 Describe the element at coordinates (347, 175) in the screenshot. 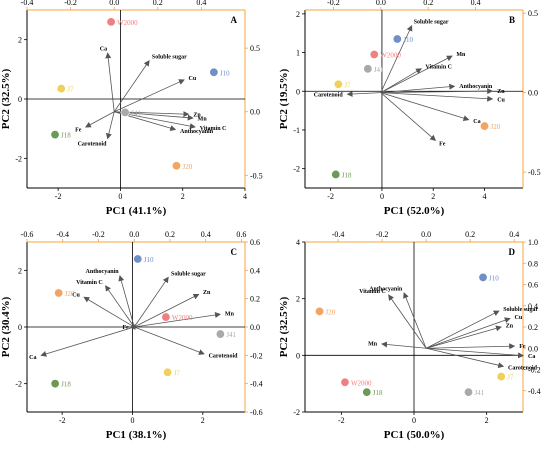

I see `score-label: J18` at that location.